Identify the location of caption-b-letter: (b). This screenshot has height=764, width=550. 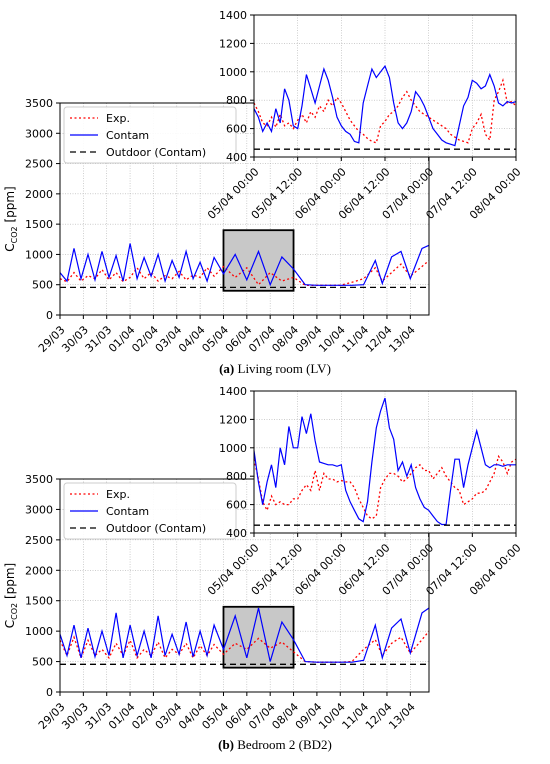
(226, 744).